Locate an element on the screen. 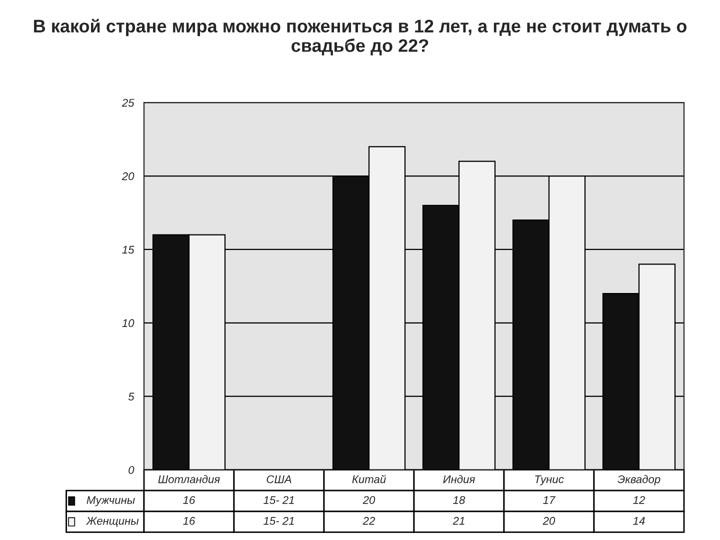 Image resolution: width=720 pixels, height=540 pixels. legend-label: Мужчины is located at coordinates (110, 501).